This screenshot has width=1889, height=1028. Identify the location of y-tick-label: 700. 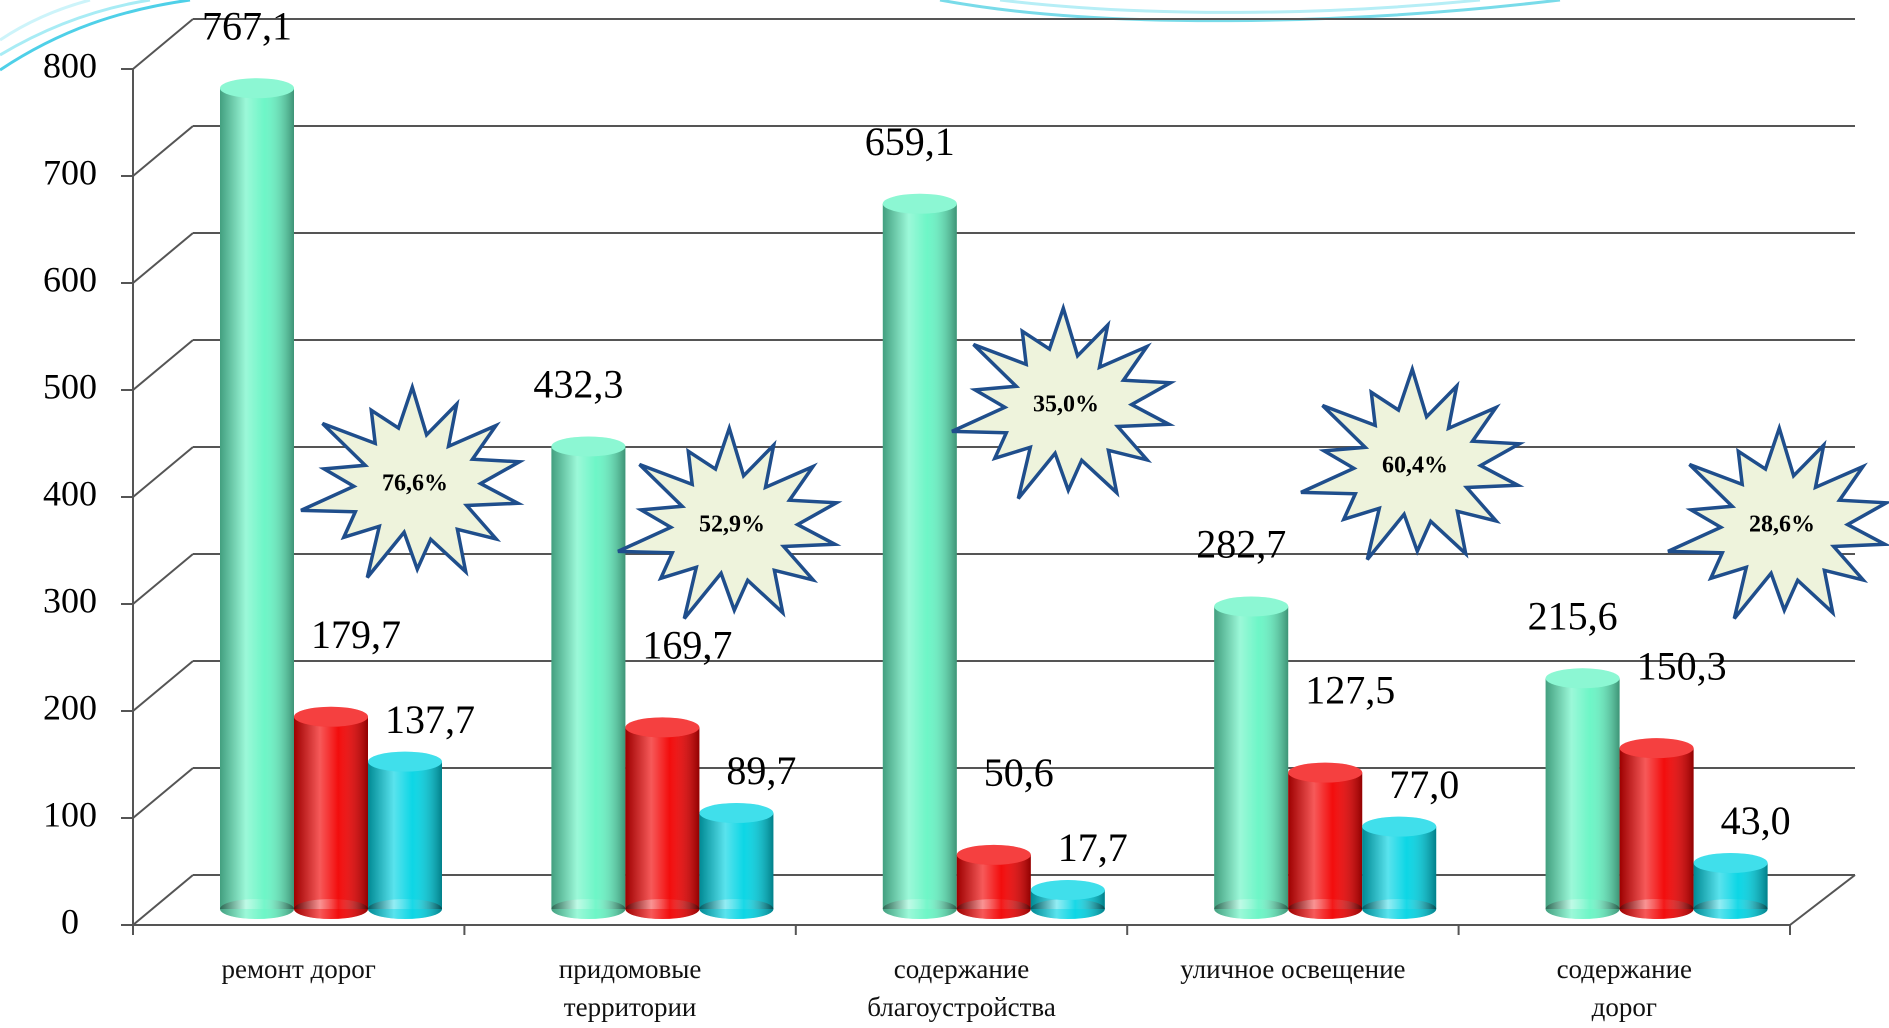
(70, 172).